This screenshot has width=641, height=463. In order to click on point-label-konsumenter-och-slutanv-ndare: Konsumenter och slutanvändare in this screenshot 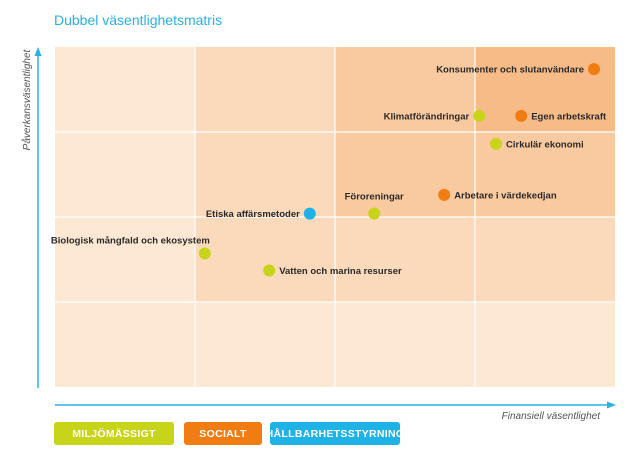, I will do `click(510, 70)`.